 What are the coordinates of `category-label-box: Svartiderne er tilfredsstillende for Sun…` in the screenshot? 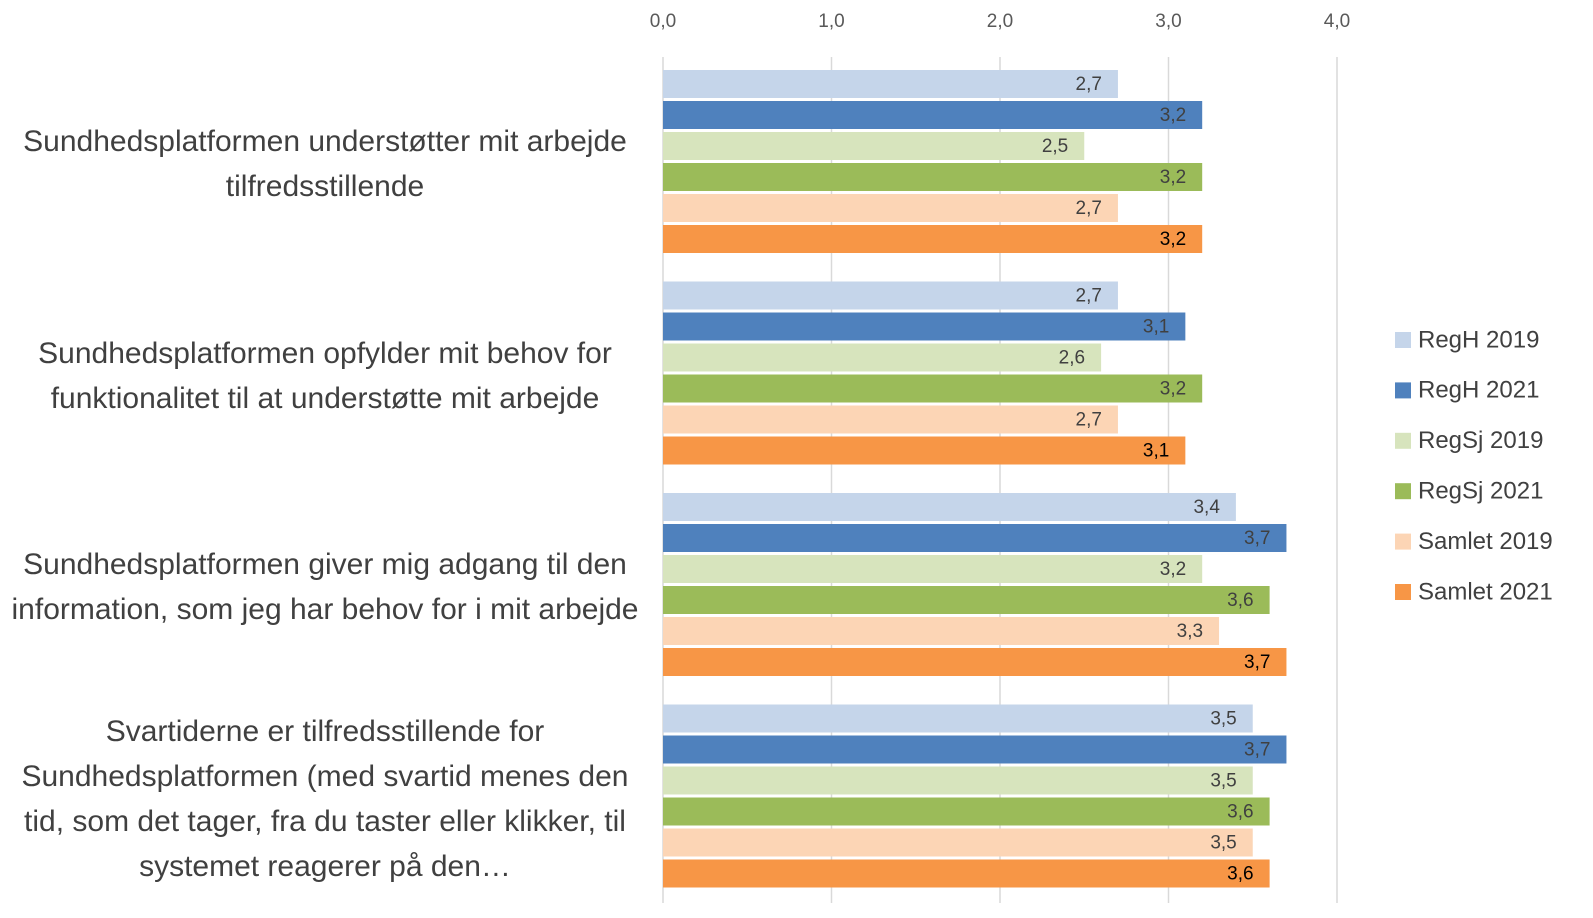 It's located at (325, 798).